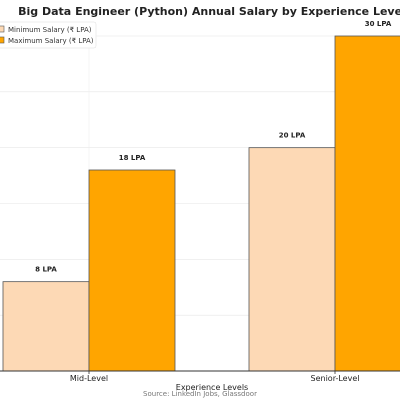 Image resolution: width=400 pixels, height=400 pixels. Describe the element at coordinates (215, 377) in the screenshot. I see `x-ticks: Mid-Level Senior-Level` at that location.